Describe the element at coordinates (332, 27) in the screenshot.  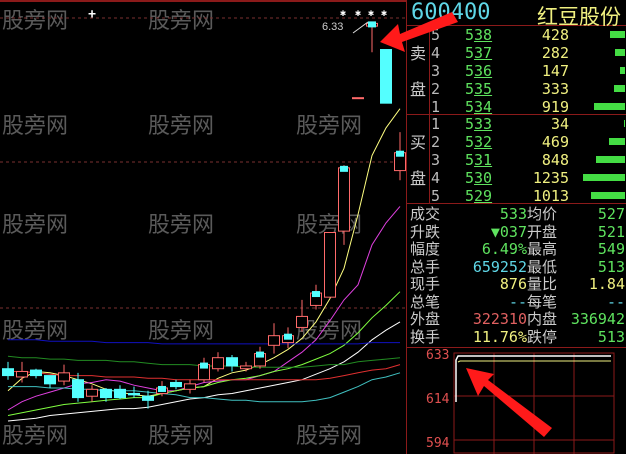
I see `high-price-label: 6.33` at that location.